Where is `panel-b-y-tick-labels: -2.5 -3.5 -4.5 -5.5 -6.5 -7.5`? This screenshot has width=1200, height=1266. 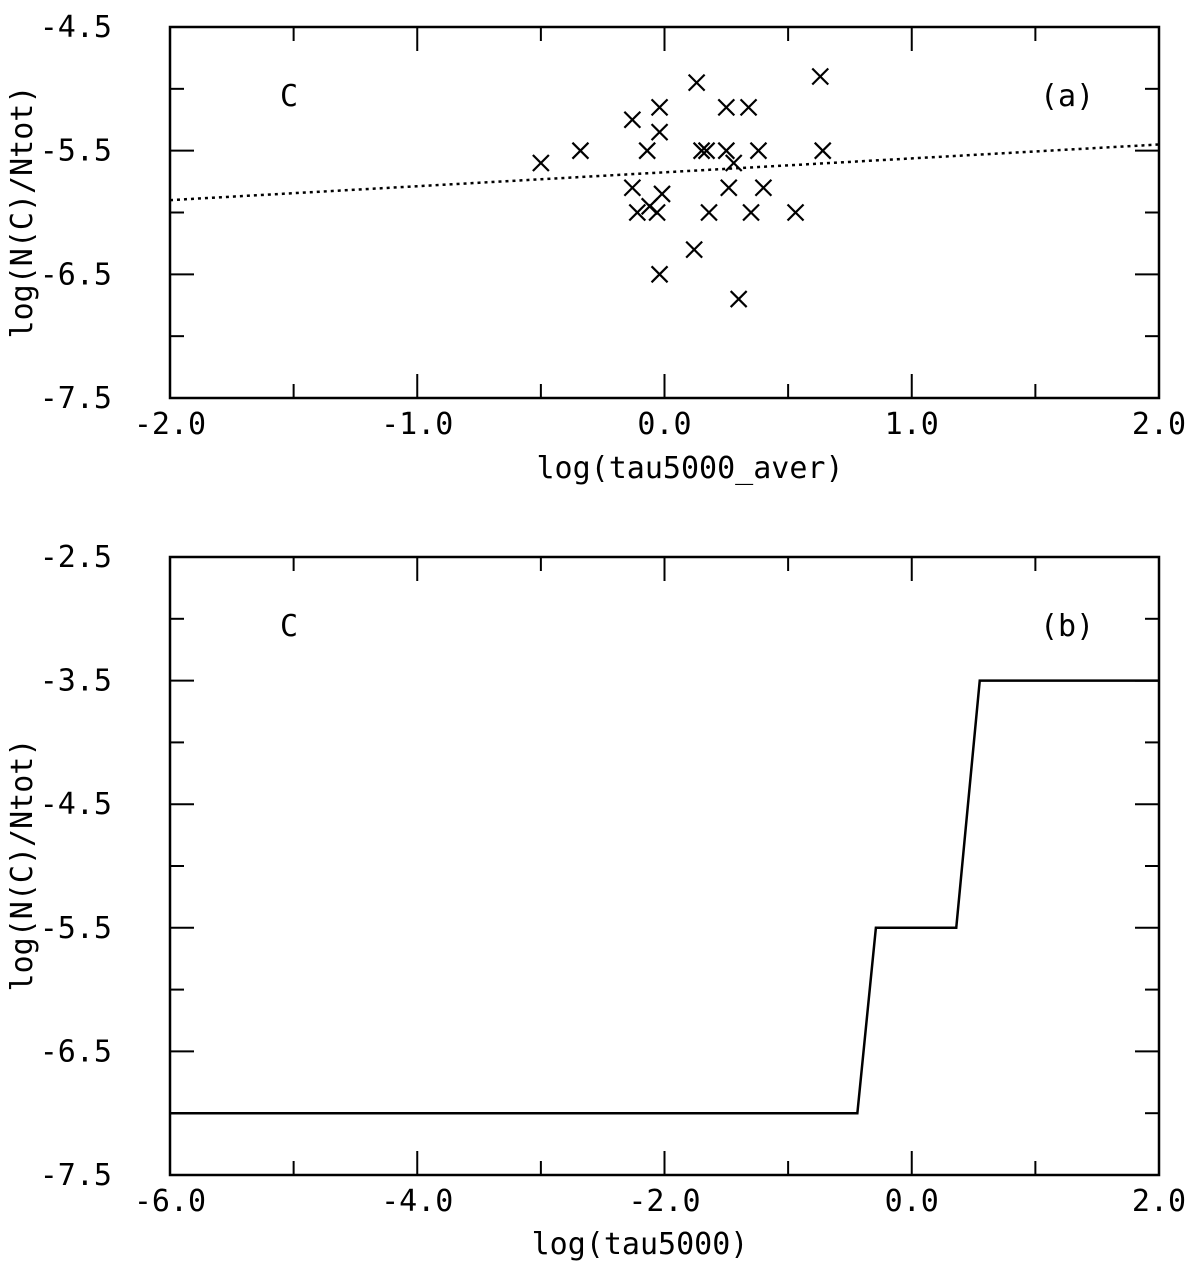 panel-b-y-tick-labels: -2.5 -3.5 -4.5 -5.5 -6.5 -7.5 is located at coordinates (76, 866).